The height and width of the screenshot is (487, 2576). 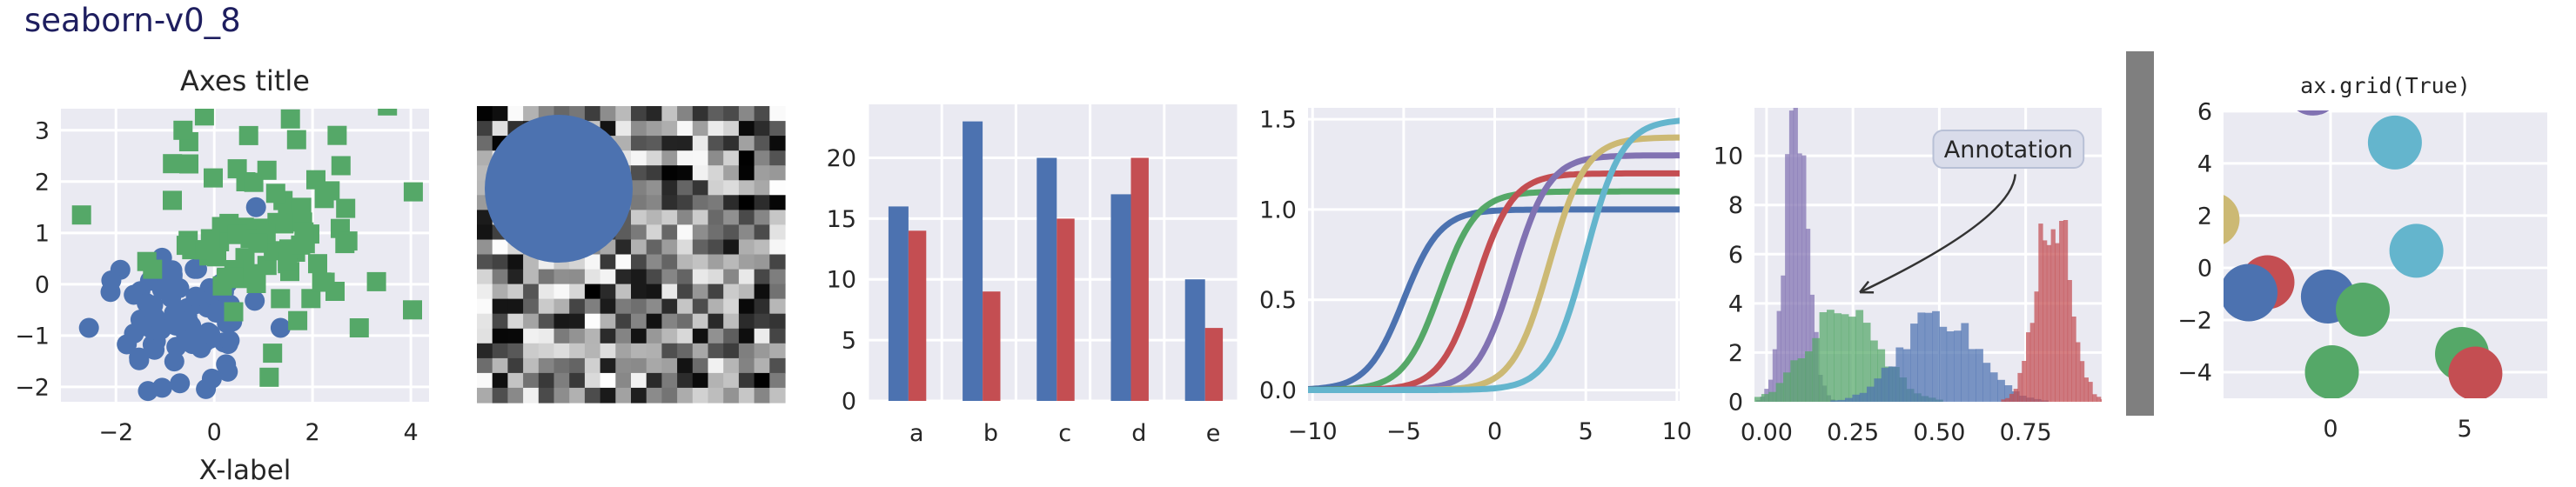 I want to click on svg-text: 1.0, so click(x=1278, y=210).